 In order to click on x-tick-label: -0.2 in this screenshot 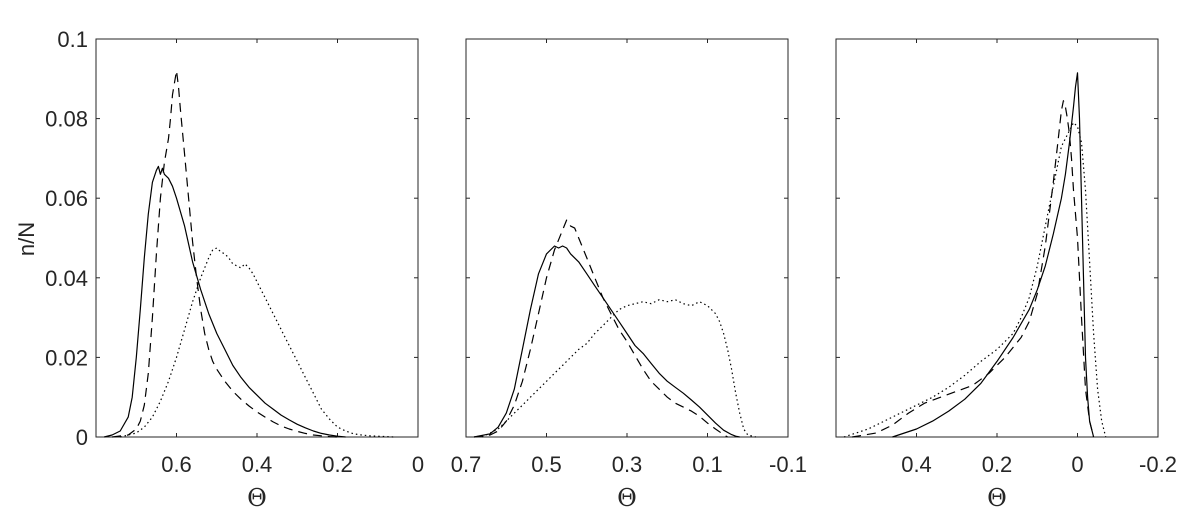, I will do `click(1158, 464)`.